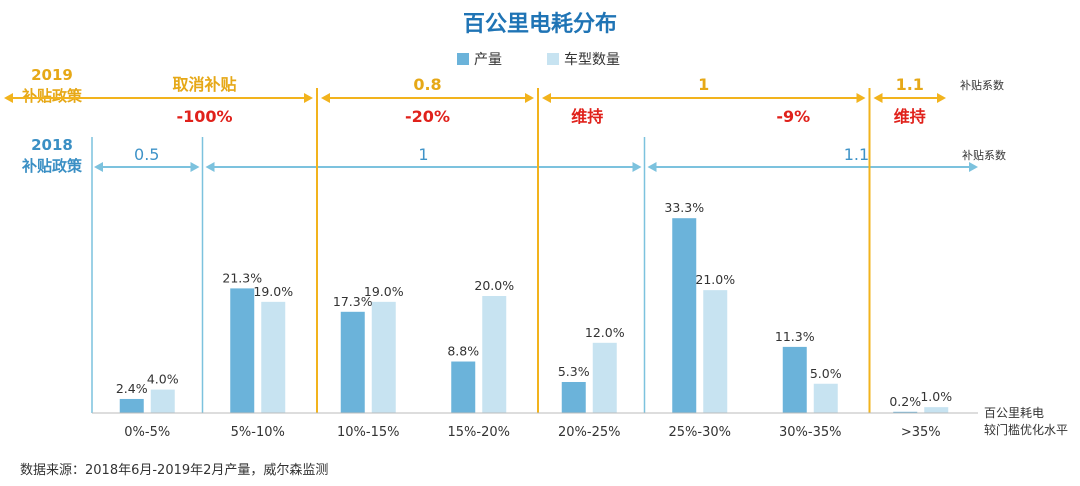  What do you see at coordinates (905, 401) in the screenshot?
I see `data-label-series-1: 0.2%` at bounding box center [905, 401].